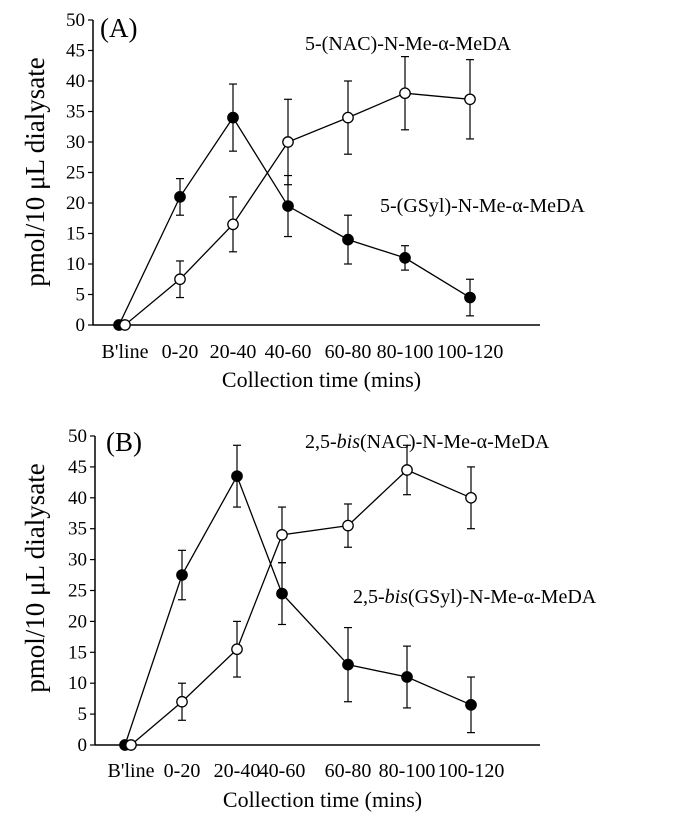 Image resolution: width=678 pixels, height=816 pixels. What do you see at coordinates (294, 221) in the screenshot?
I see `series-line` at bounding box center [294, 221].